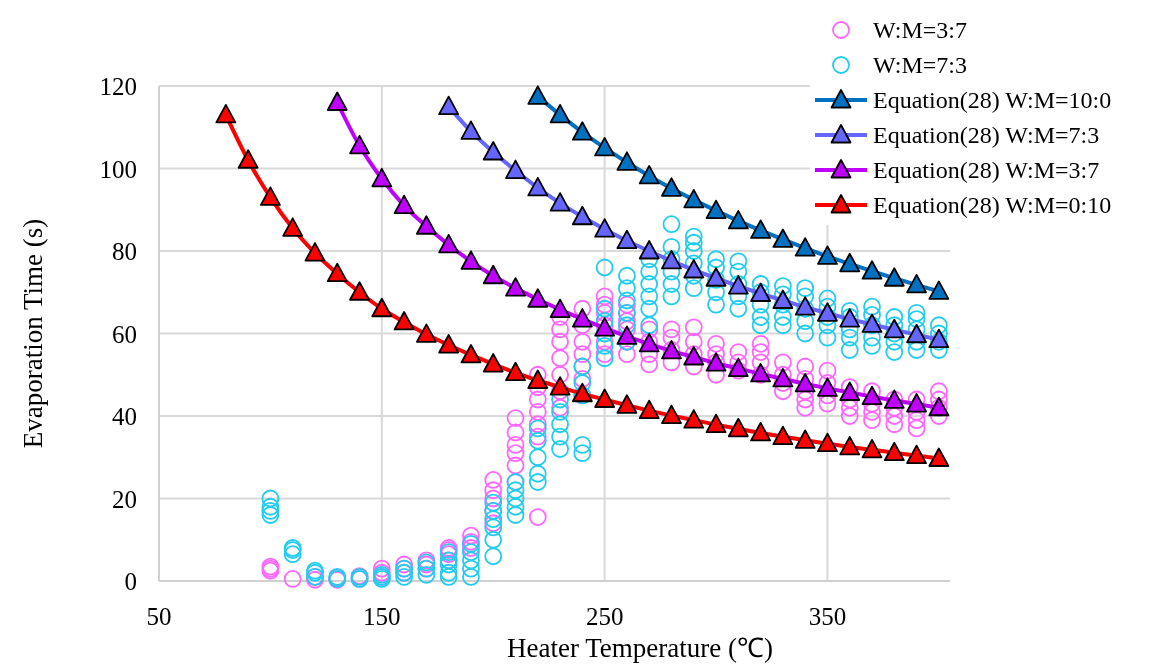 This screenshot has height=664, width=1157. What do you see at coordinates (159, 616) in the screenshot?
I see `x-tick-label: 50` at bounding box center [159, 616].